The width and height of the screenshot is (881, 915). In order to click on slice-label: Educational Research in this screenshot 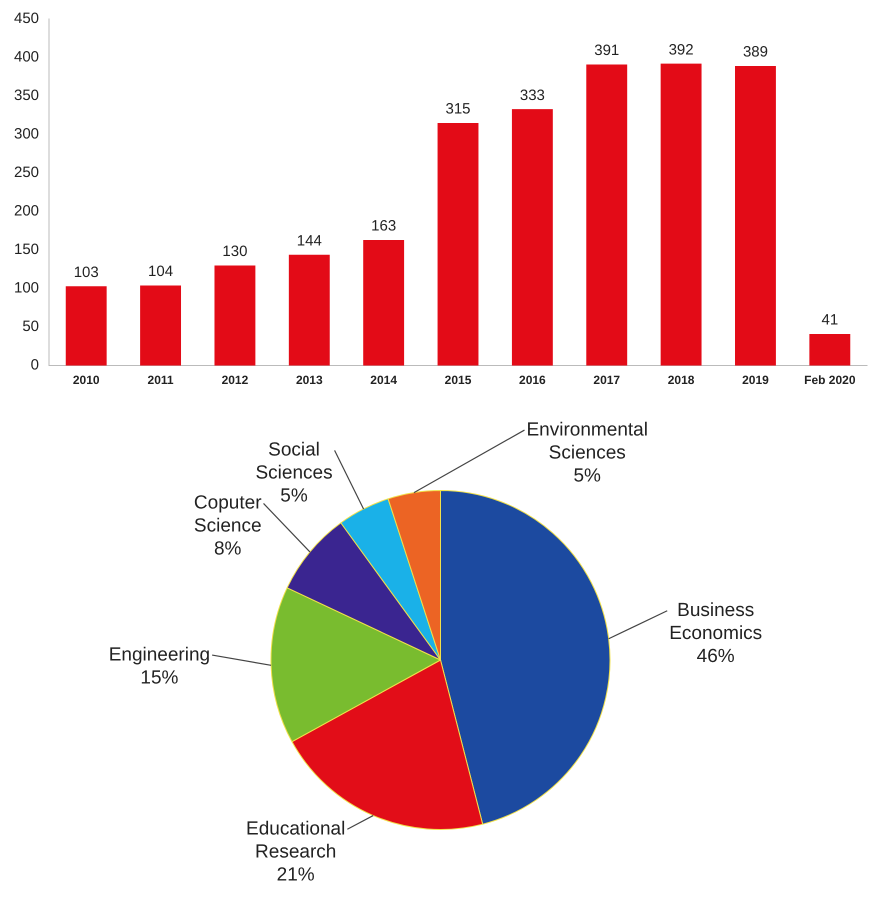, I will do `click(296, 840)`.